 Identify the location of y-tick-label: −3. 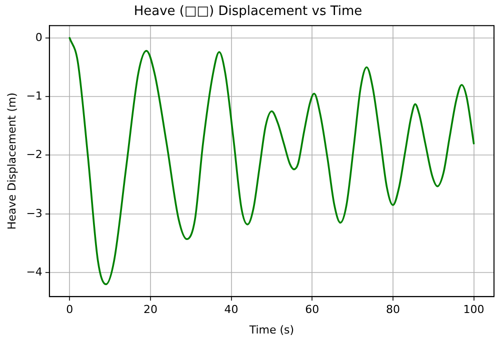
(34, 213).